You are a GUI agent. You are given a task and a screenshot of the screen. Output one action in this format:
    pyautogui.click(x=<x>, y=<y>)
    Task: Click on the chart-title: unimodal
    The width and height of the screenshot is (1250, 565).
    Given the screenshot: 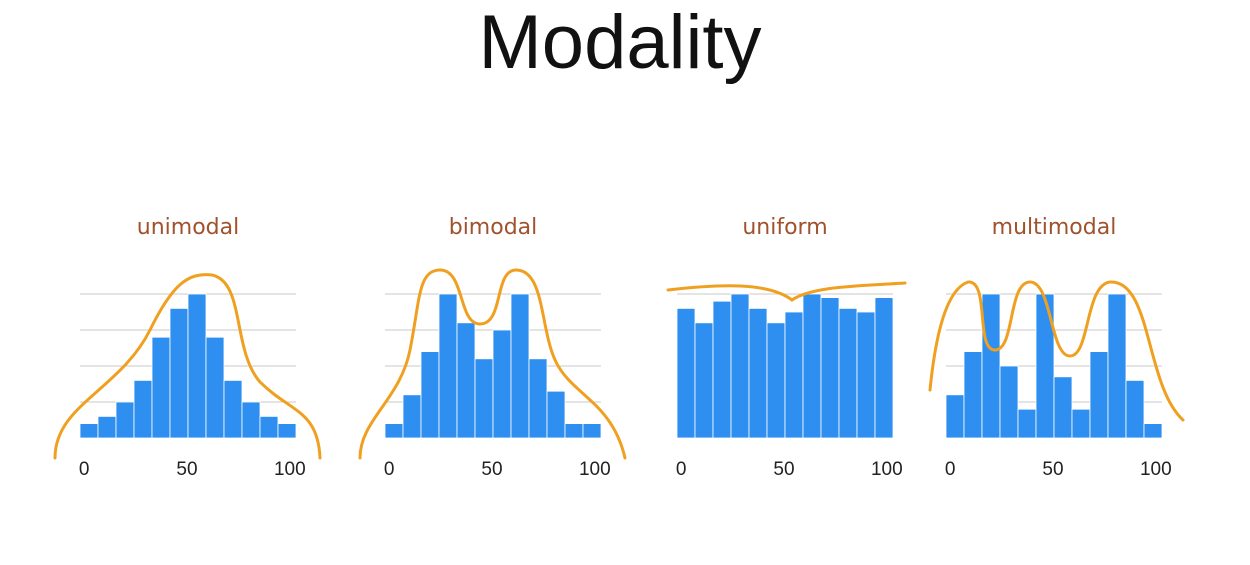 What is the action you would take?
    pyautogui.click(x=188, y=227)
    